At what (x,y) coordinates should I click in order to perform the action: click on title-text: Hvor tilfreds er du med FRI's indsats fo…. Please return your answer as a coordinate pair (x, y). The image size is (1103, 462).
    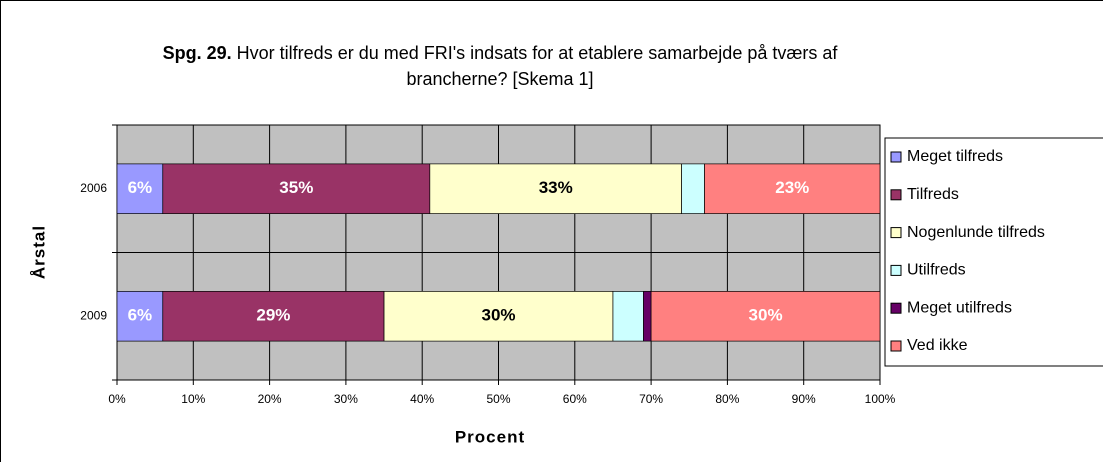
    Looking at the image, I should click on (537, 66).